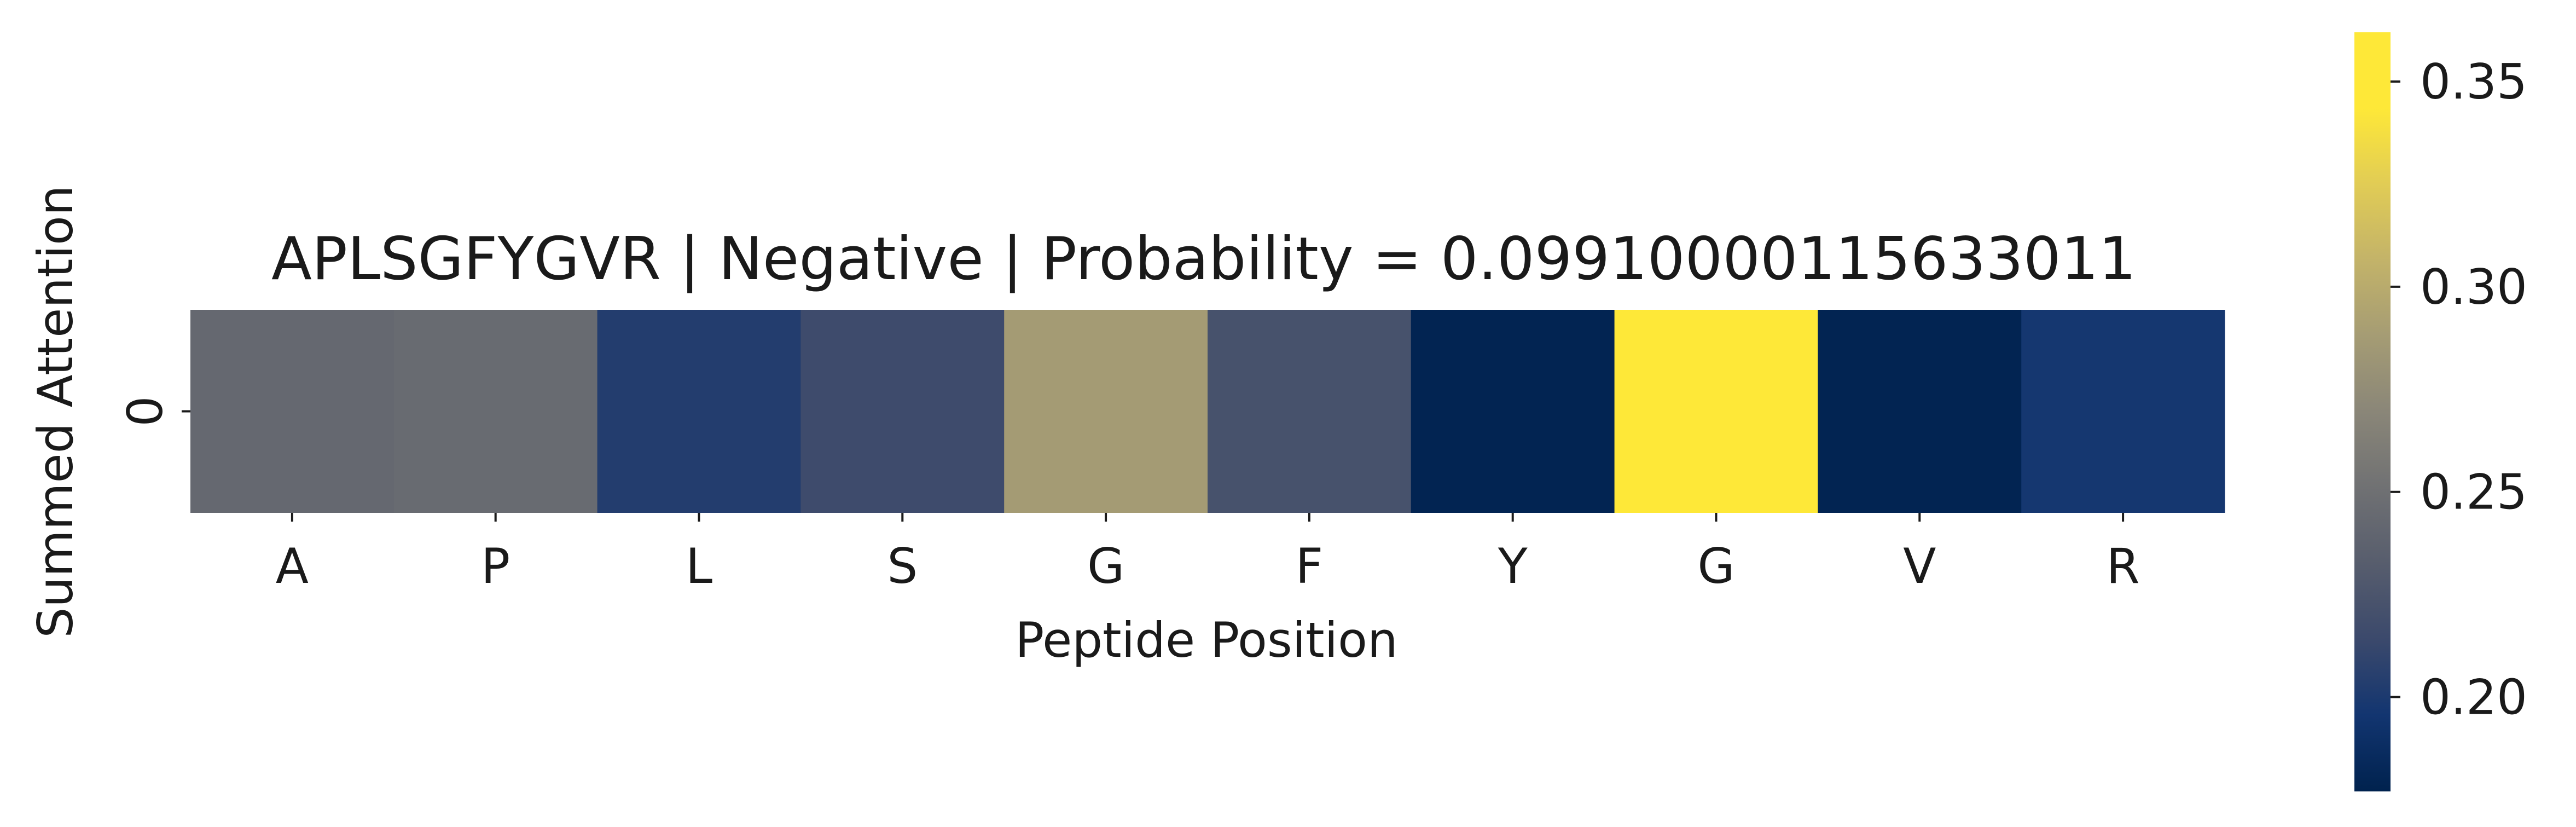 The height and width of the screenshot is (827, 2576). I want to click on x-tick-label: A, so click(293, 566).